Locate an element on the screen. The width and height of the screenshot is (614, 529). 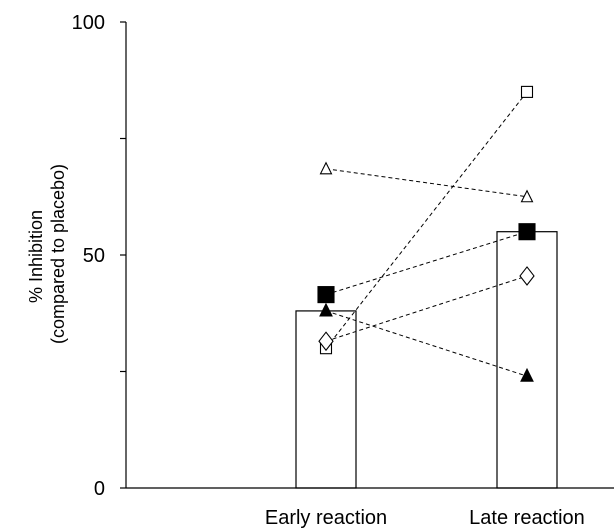
y-tick-label-100: 100 is located at coordinates (88, 23).